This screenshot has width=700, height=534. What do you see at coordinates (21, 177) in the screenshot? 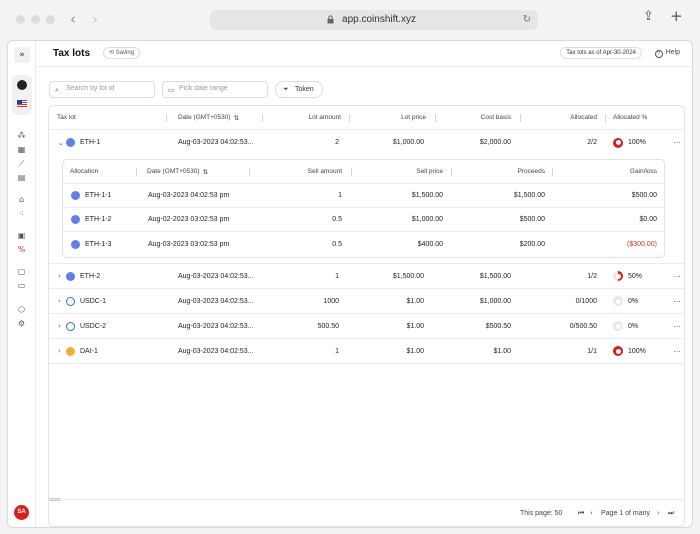
I see `document-icon: ▤` at bounding box center [21, 177].